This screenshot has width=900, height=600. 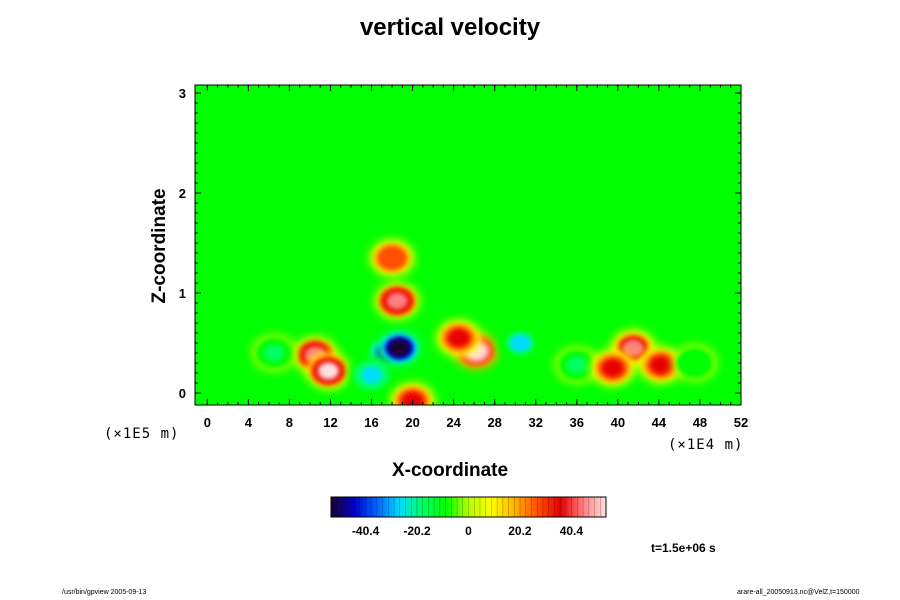 I want to click on colorbar: -40.4 -20.2 0 20.2 40.4, so click(x=468, y=517).